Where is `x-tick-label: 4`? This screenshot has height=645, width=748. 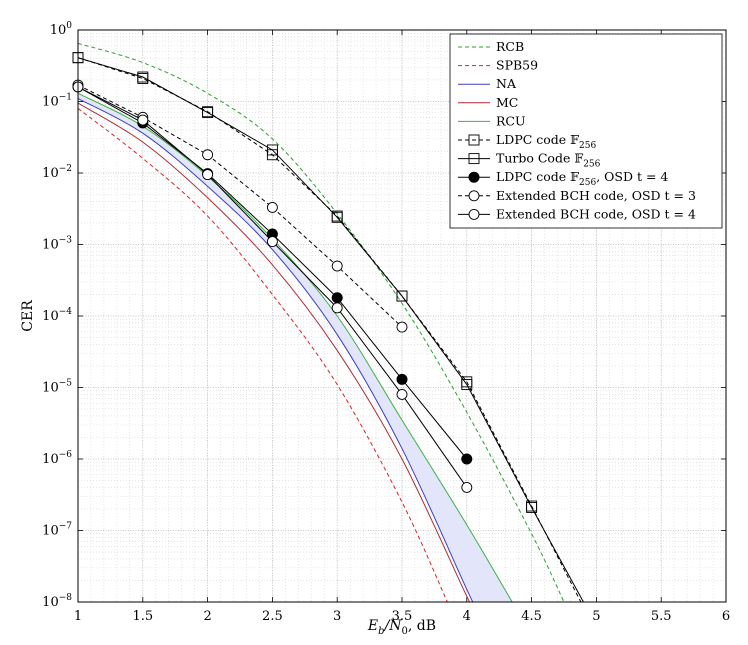
x-tick-label: 4 is located at coordinates (467, 616).